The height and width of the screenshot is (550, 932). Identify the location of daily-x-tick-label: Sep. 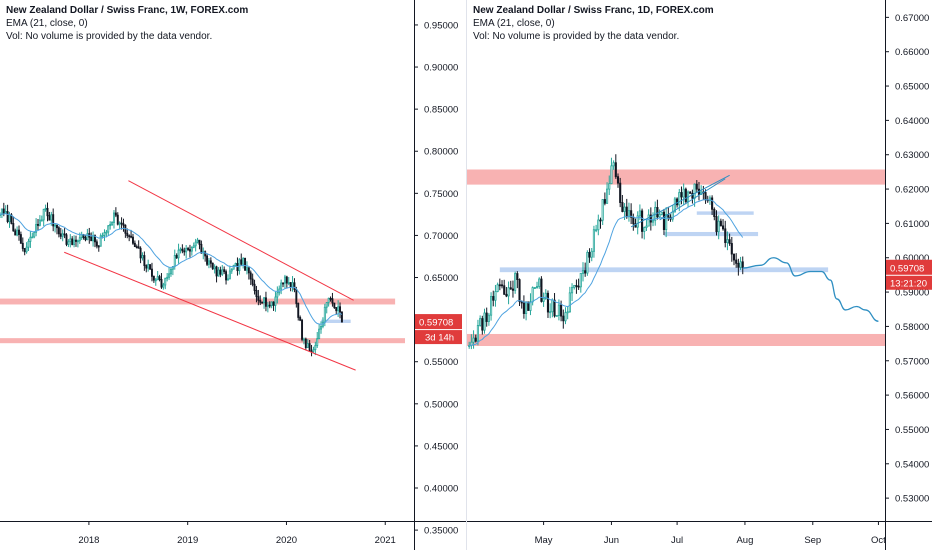
(812, 540).